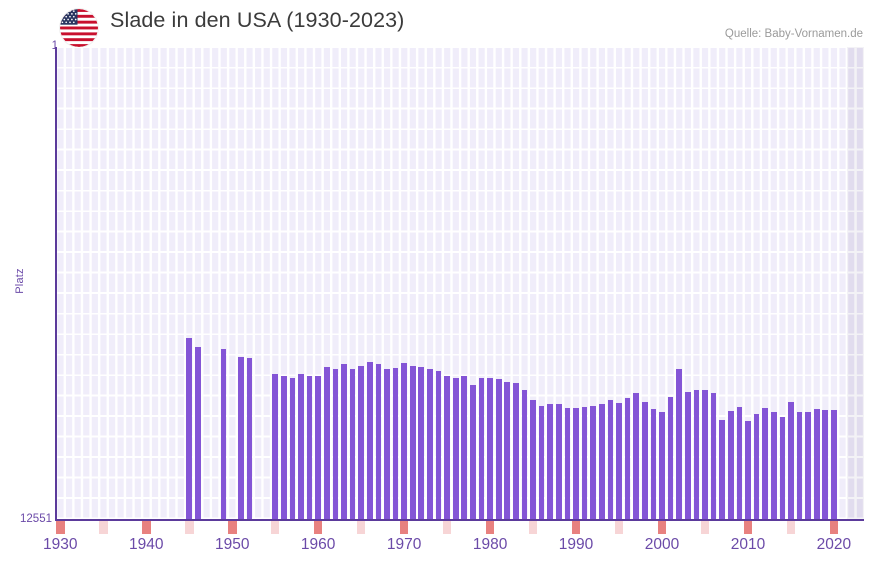 The width and height of the screenshot is (873, 567). I want to click on y-axis-top-tick-label: 1, so click(54, 46).